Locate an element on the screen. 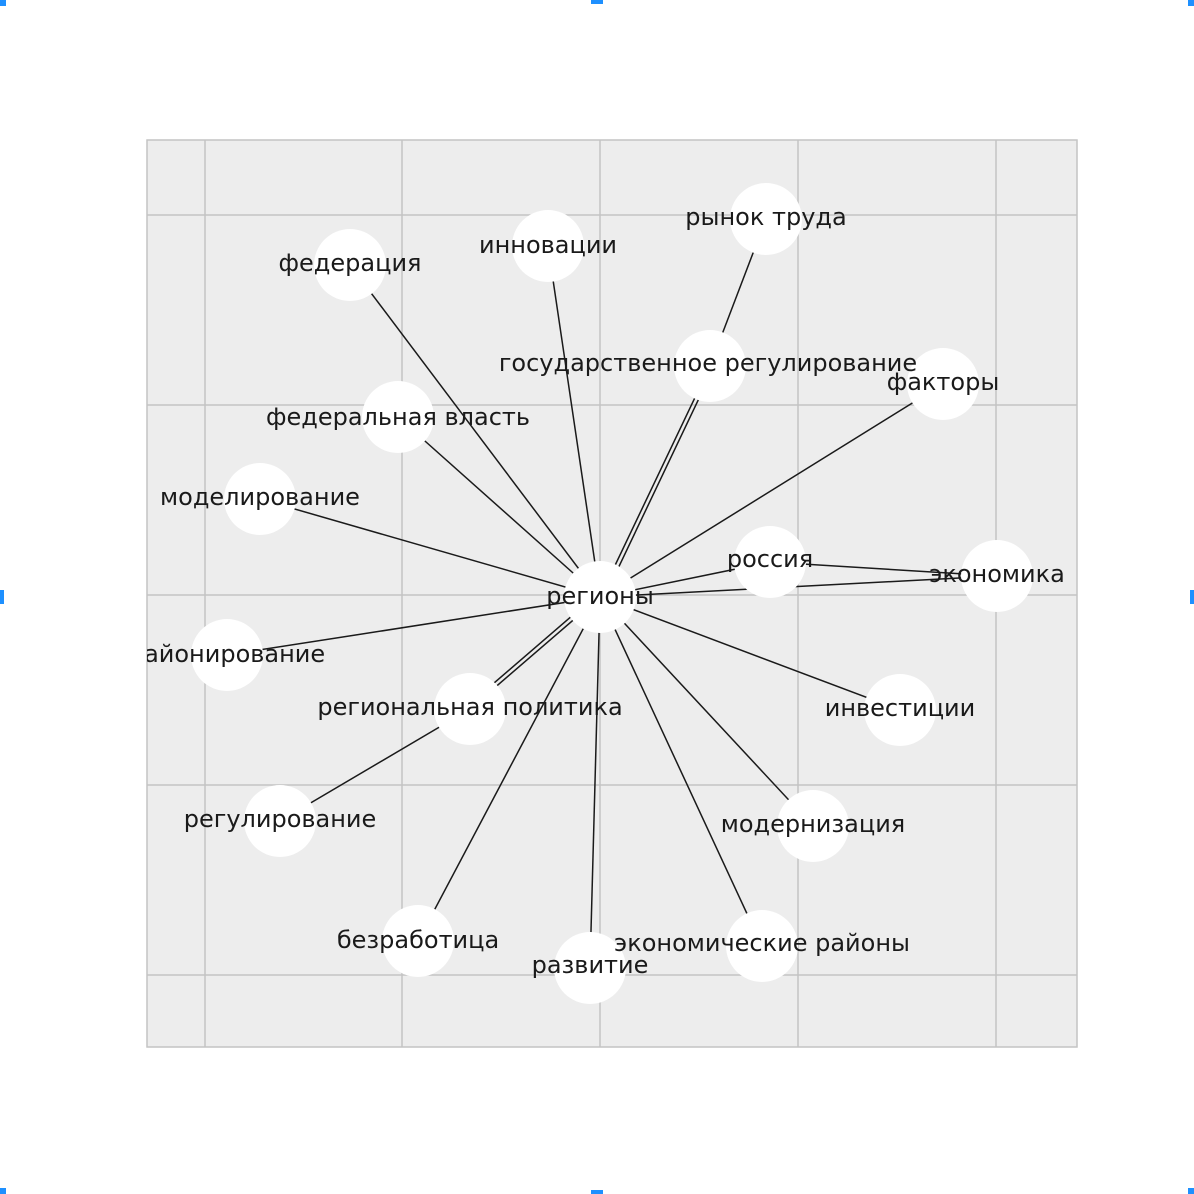 Image resolution: width=1194 pixels, height=1194 pixels. node-label-development: развитие is located at coordinates (590, 965).